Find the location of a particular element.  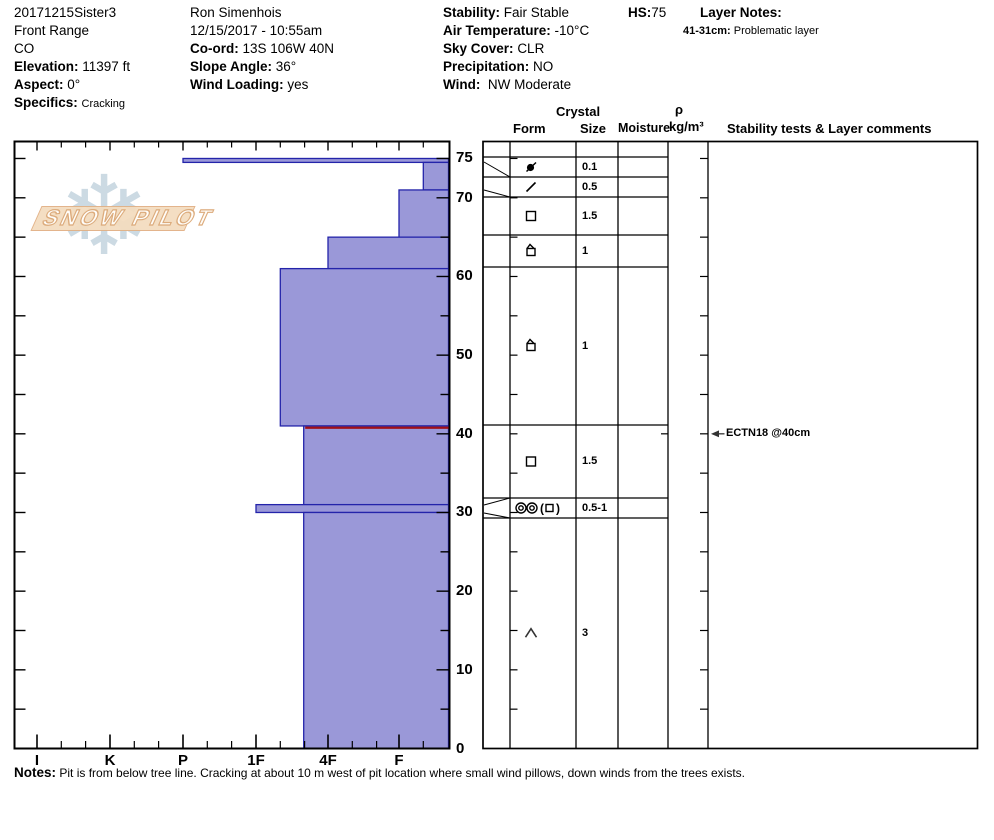

hardness-axis-label-I: I is located at coordinates (37, 760).